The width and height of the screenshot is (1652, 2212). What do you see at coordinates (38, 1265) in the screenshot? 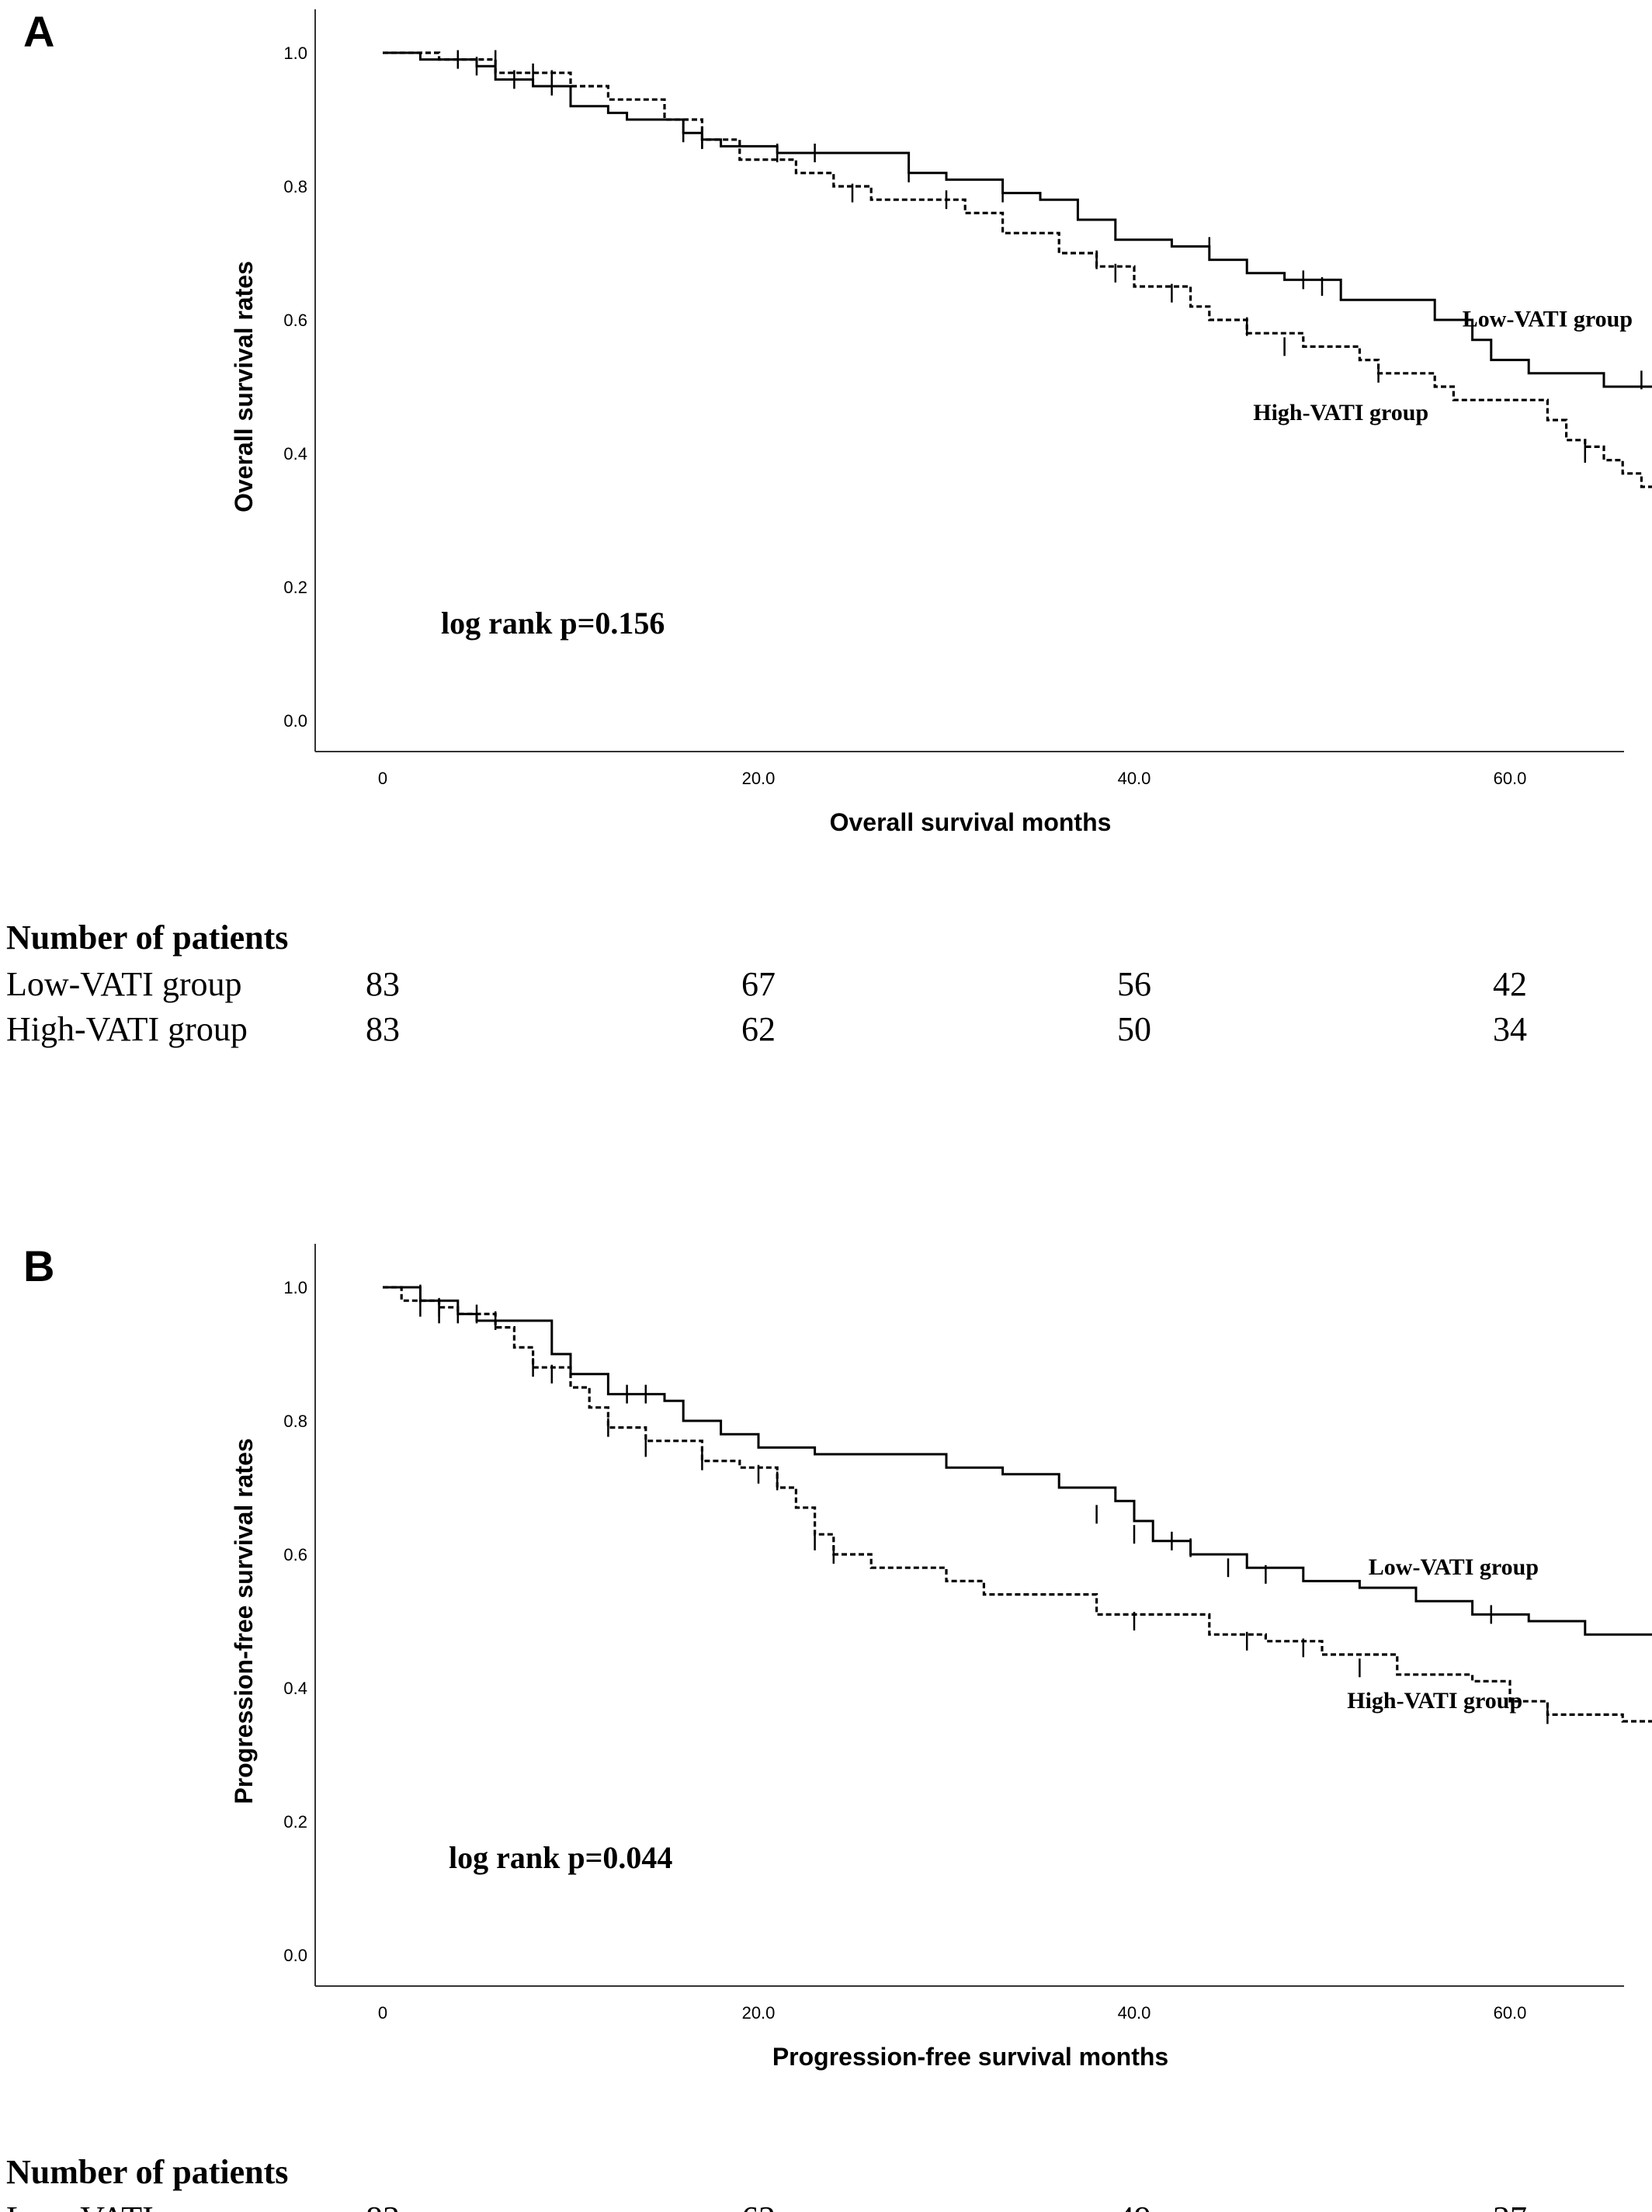
I see `panel-letter: B` at bounding box center [38, 1265].